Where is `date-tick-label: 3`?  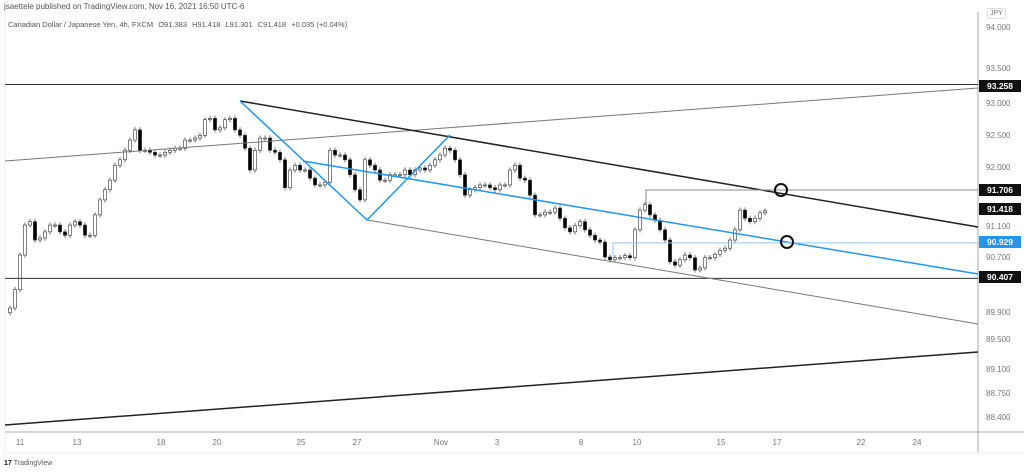 date-tick-label: 3 is located at coordinates (497, 442).